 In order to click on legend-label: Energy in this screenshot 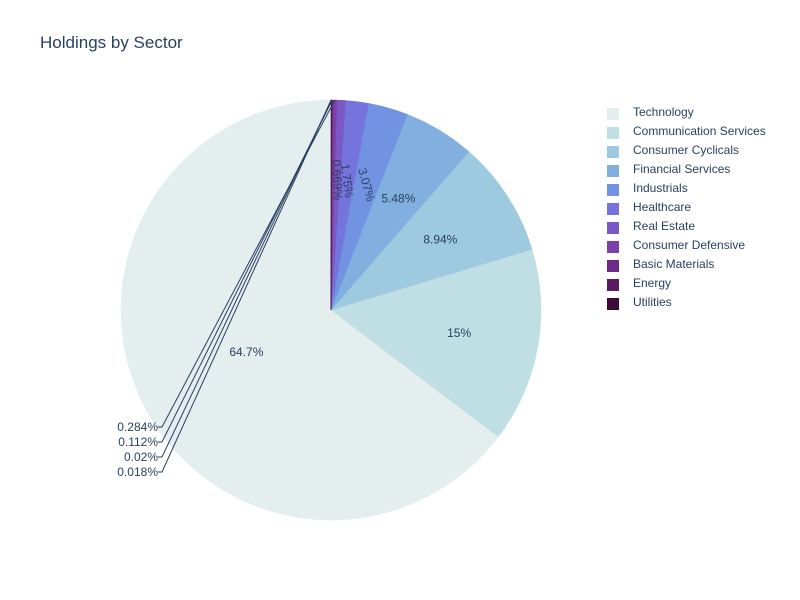, I will do `click(652, 283)`.